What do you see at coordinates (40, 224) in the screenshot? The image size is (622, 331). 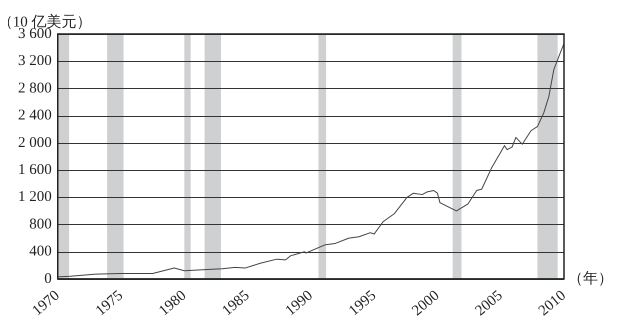 I see `y-tick-label: 800` at bounding box center [40, 224].